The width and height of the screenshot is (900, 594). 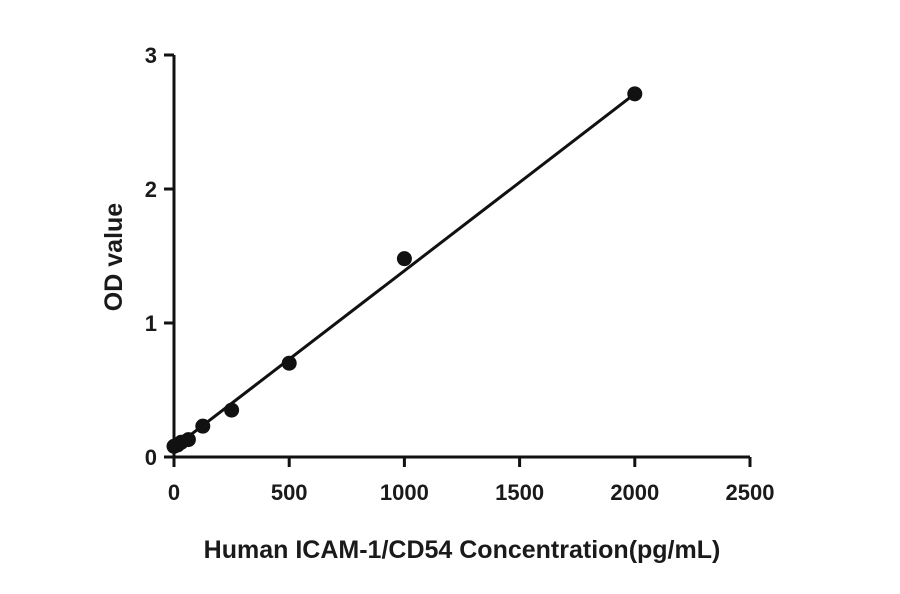 I want to click on y-tick-label: 1, so click(x=151, y=323).